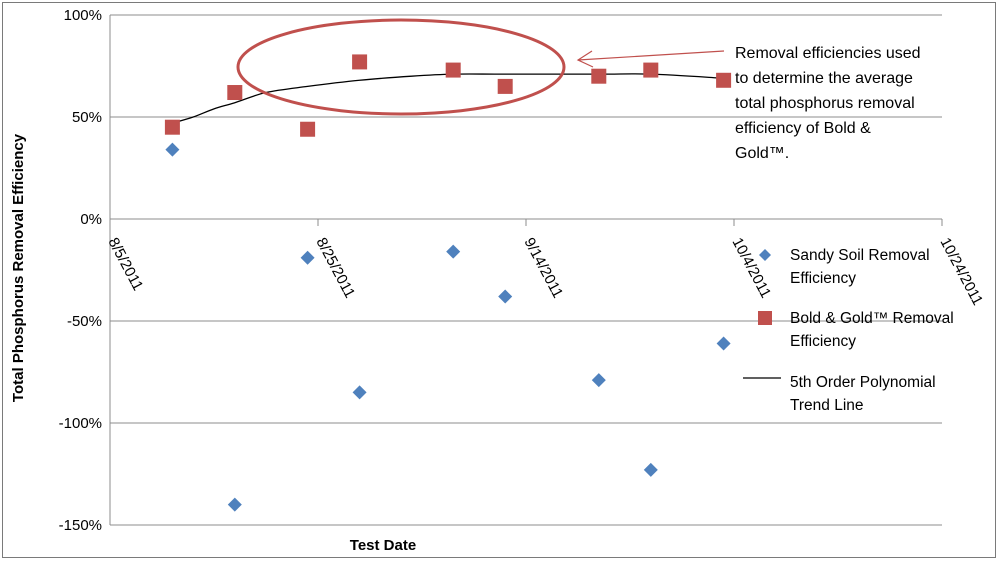  What do you see at coordinates (824, 78) in the screenshot?
I see `annotation-text-line: to determine the average` at bounding box center [824, 78].